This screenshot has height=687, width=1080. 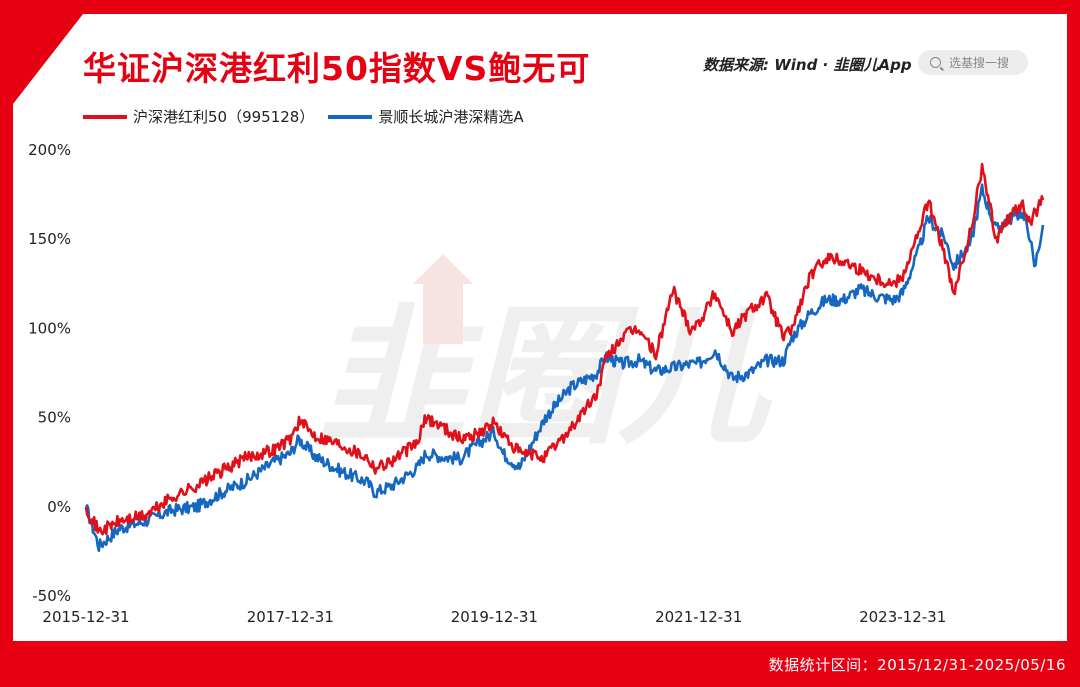 I want to click on date-range-footer: 数据统计区间：2015/12/31-2025/05/16, so click(x=917, y=665).